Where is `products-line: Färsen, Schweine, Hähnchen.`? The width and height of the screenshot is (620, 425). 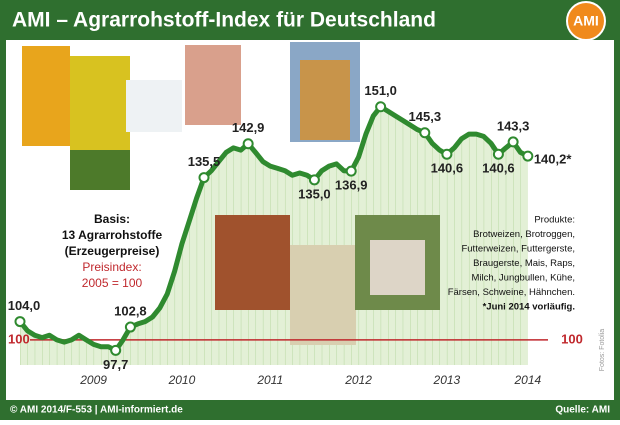 products-line: Färsen, Schweine, Hähnchen. is located at coordinates (511, 292).